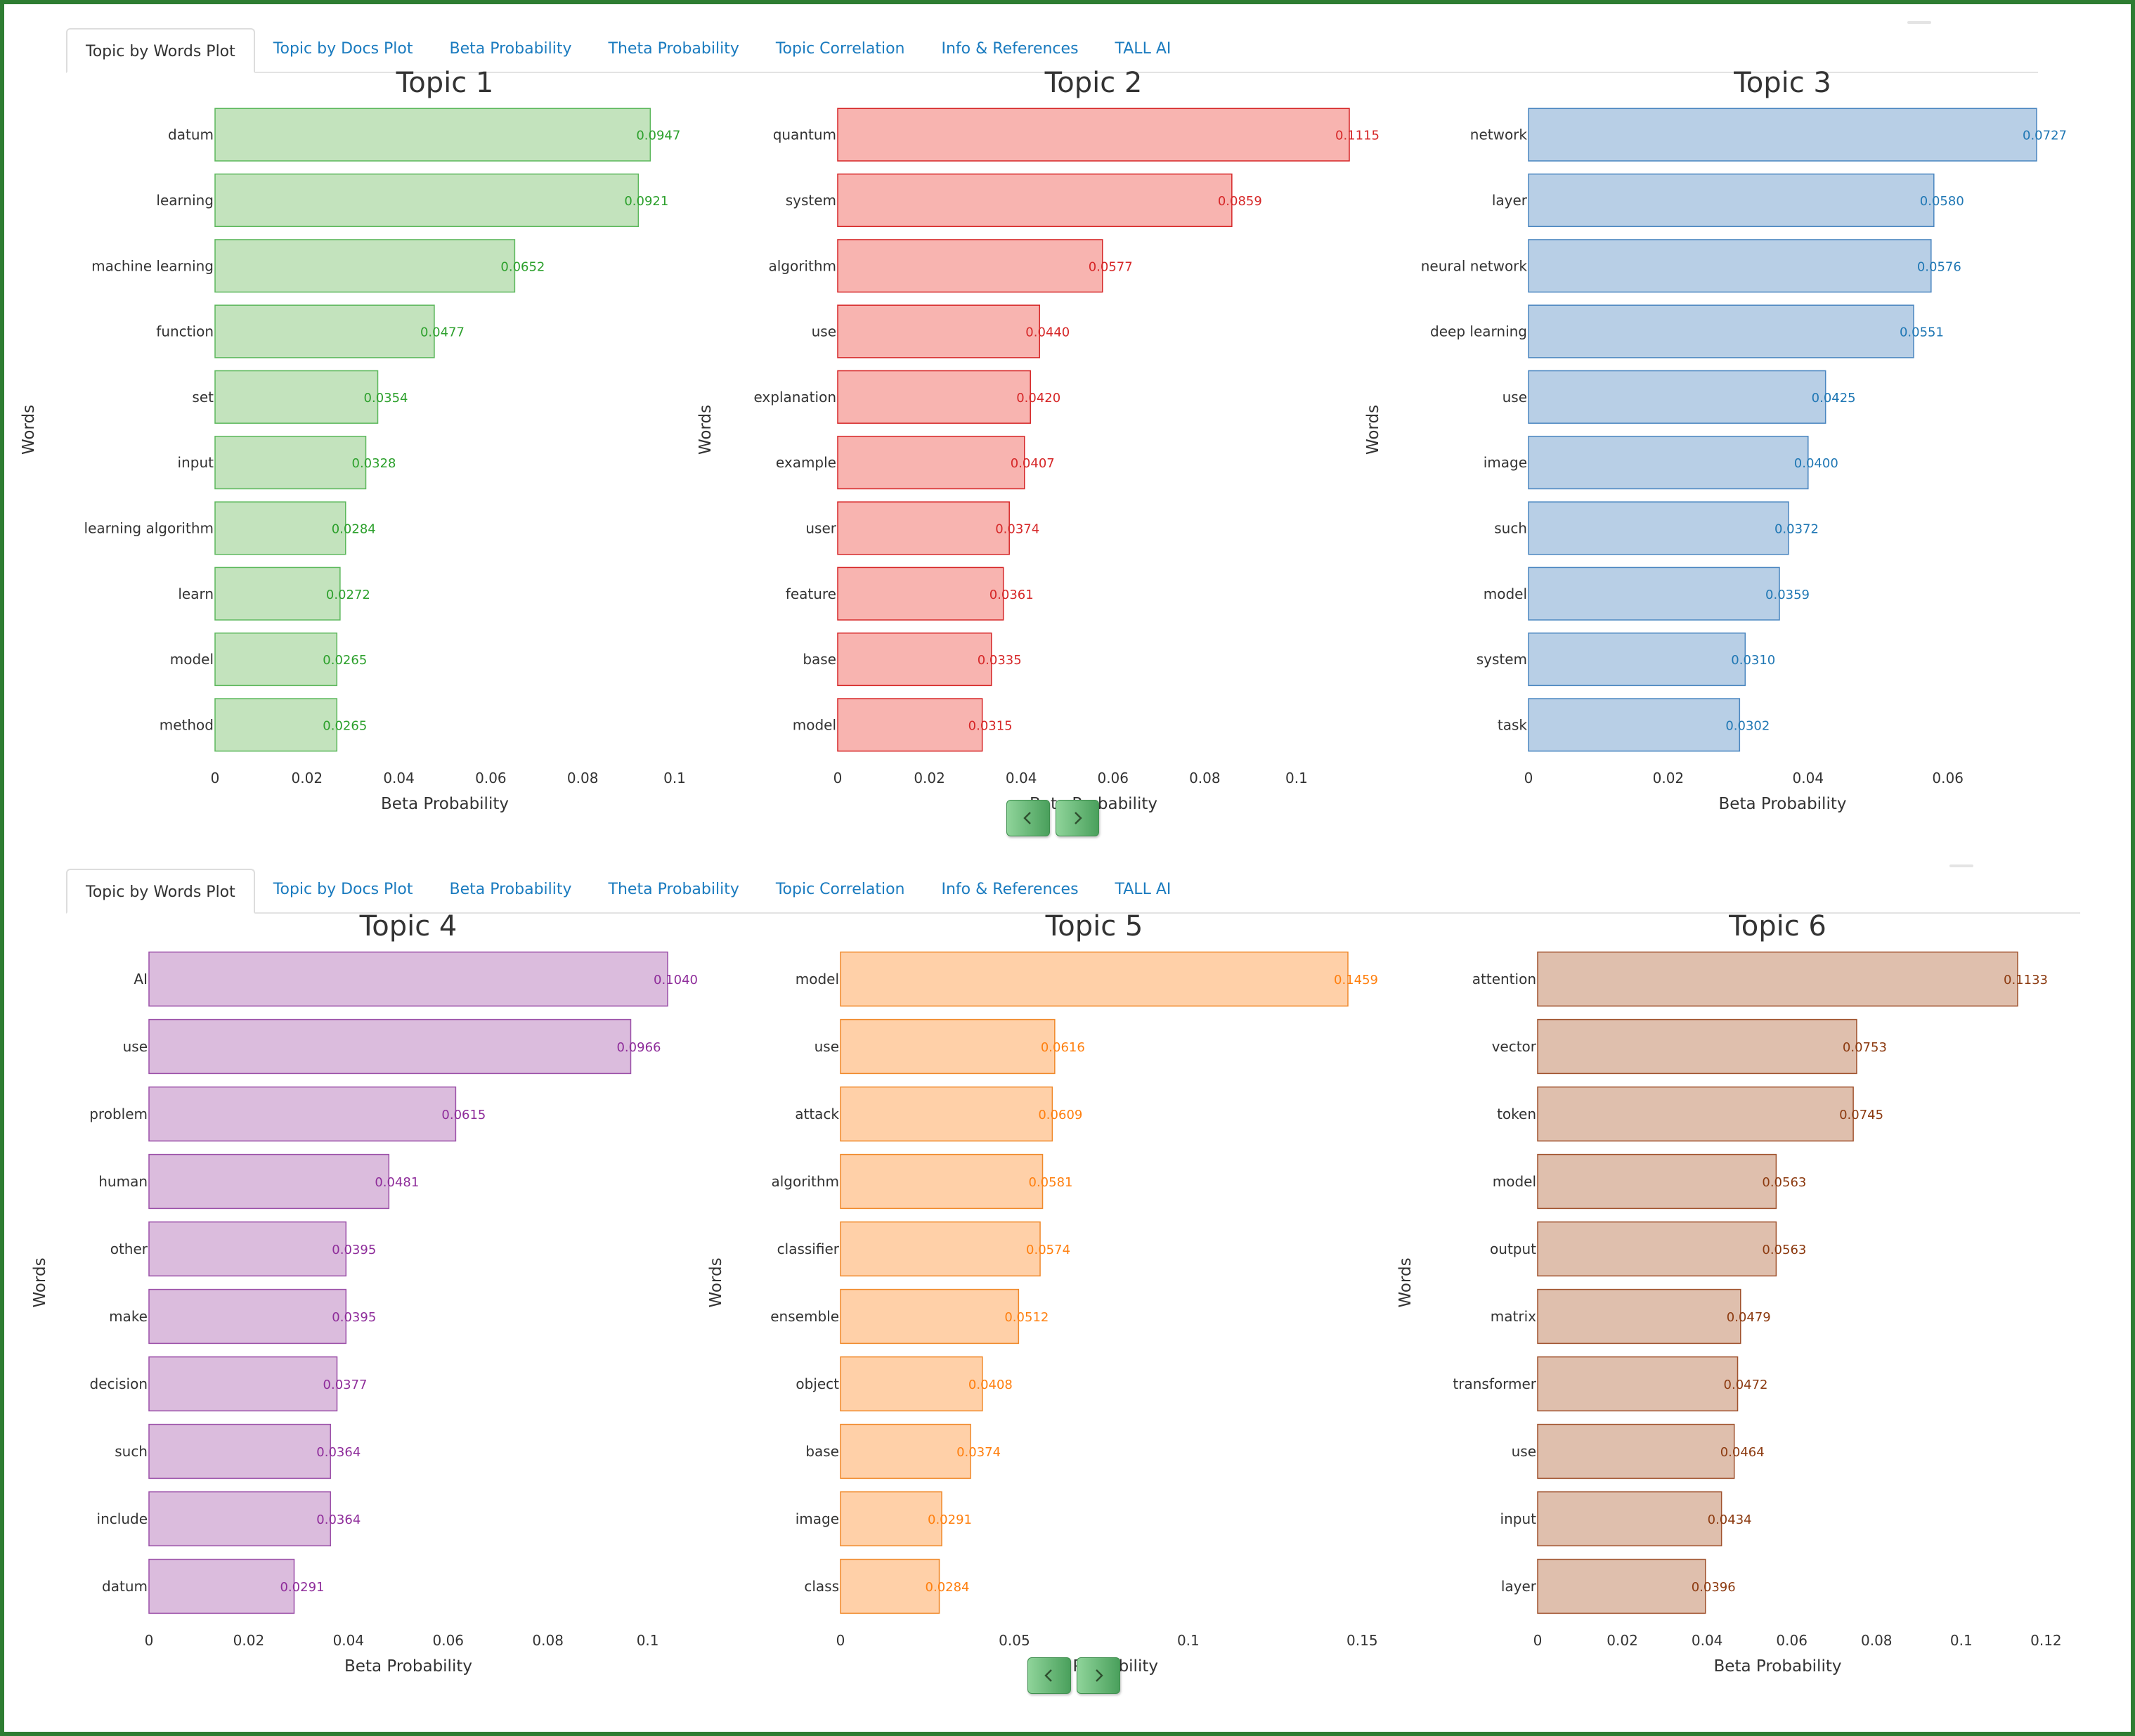 The image size is (2135, 1736). What do you see at coordinates (1783, 135) in the screenshot?
I see `bar-network` at bounding box center [1783, 135].